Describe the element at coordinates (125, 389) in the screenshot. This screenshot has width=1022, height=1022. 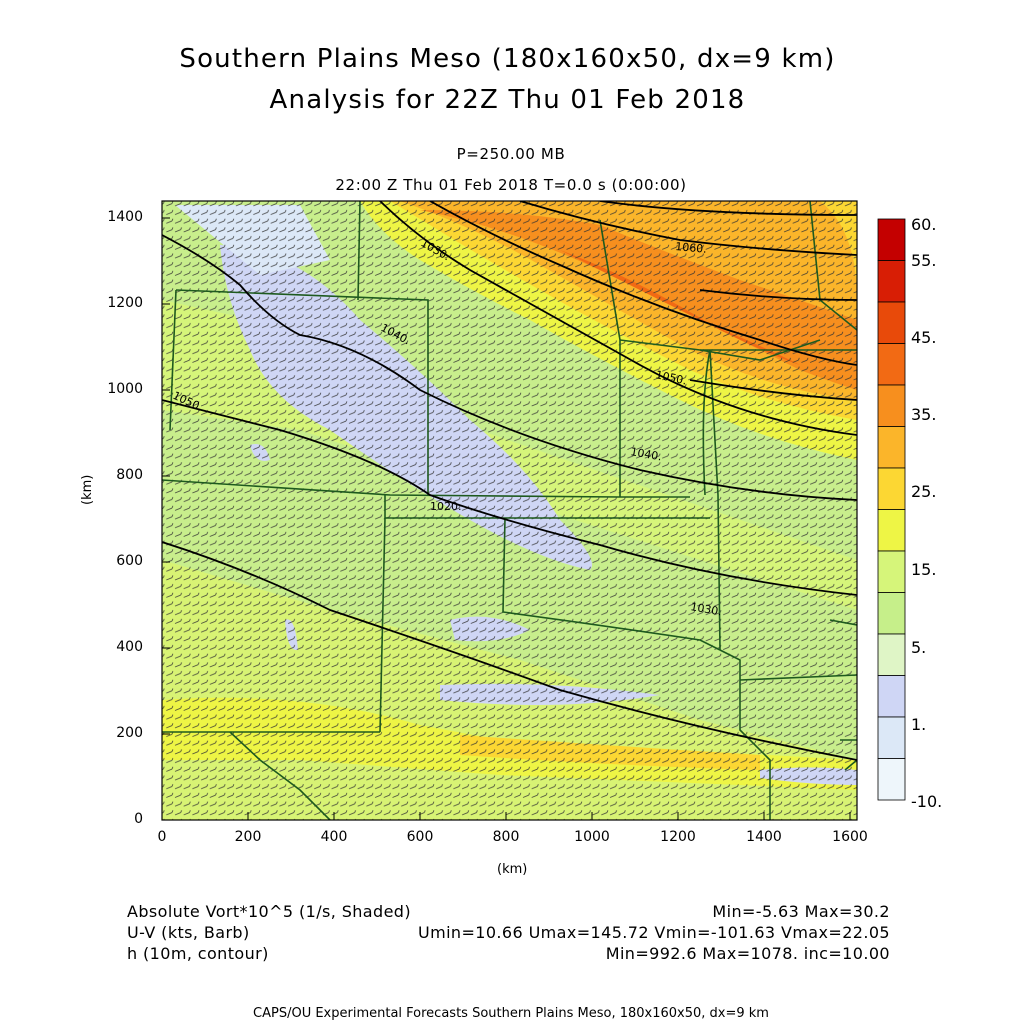
I see `y-tick-label: 1000` at that location.